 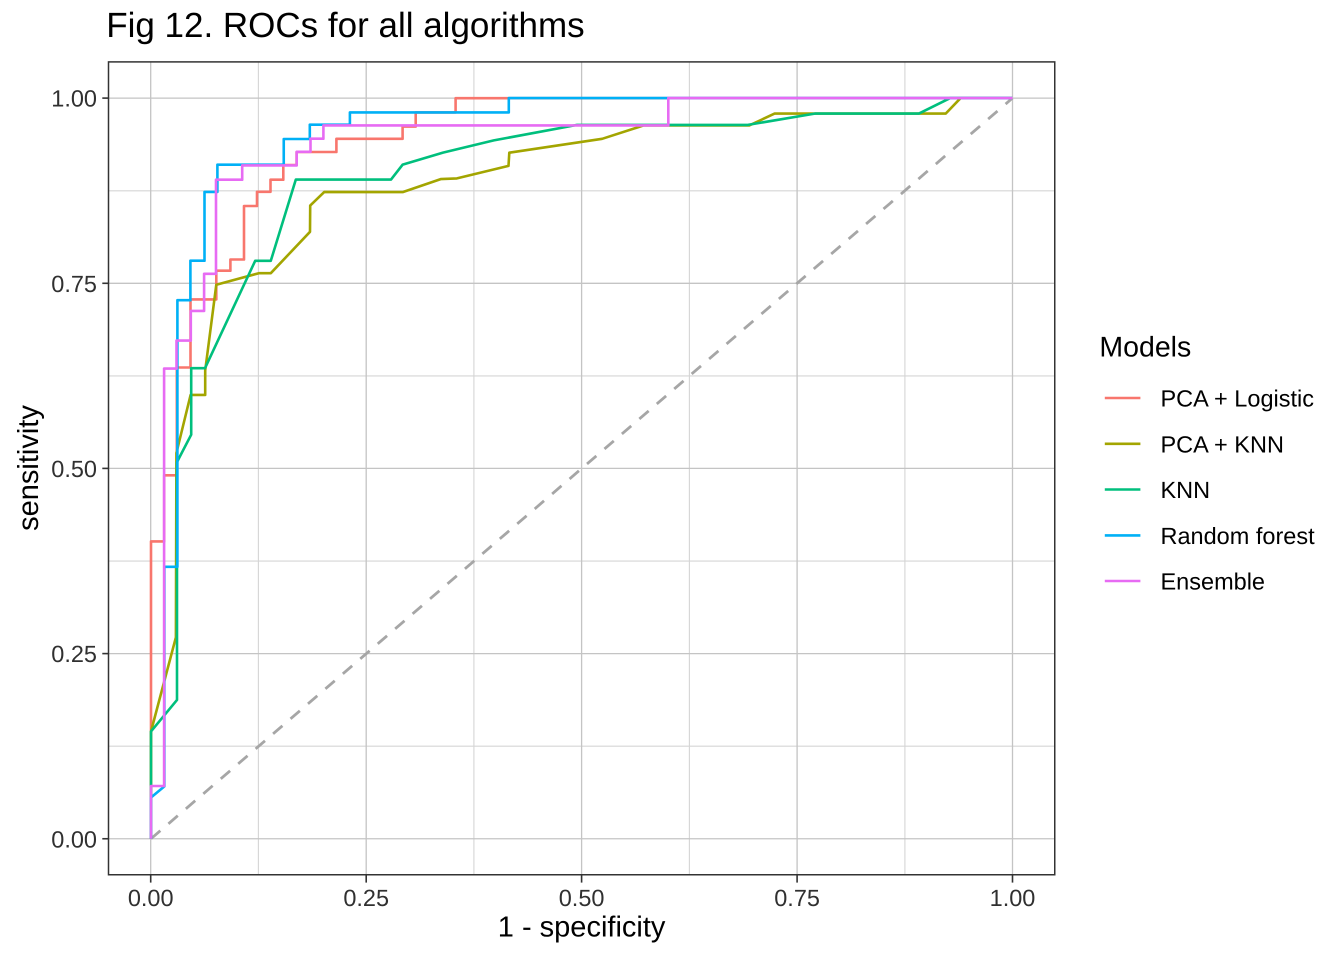 What do you see at coordinates (29, 468) in the screenshot?
I see `svg-text: sensitivity` at bounding box center [29, 468].